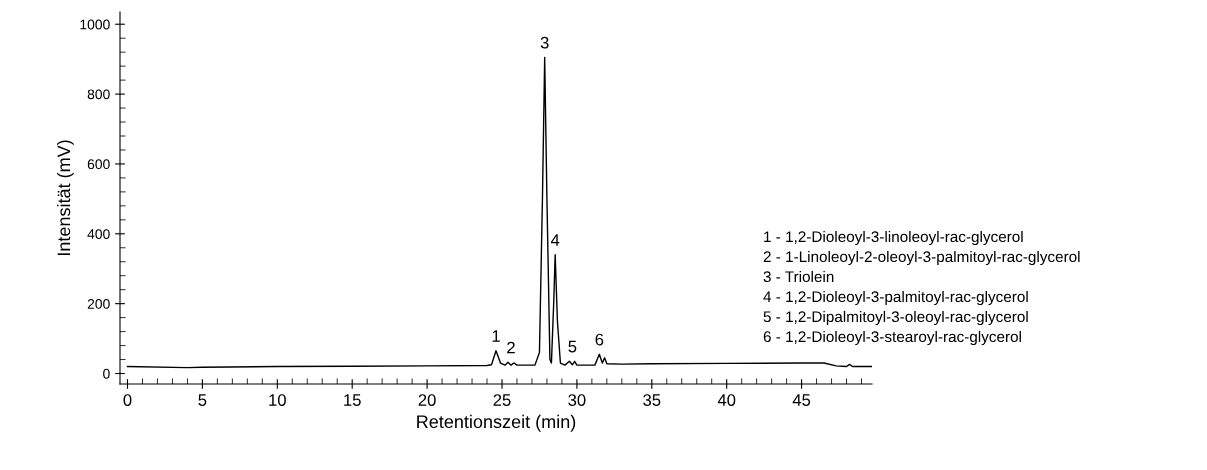 The width and height of the screenshot is (1207, 470). Describe the element at coordinates (599, 339) in the screenshot. I see `annotation: 6` at that location.